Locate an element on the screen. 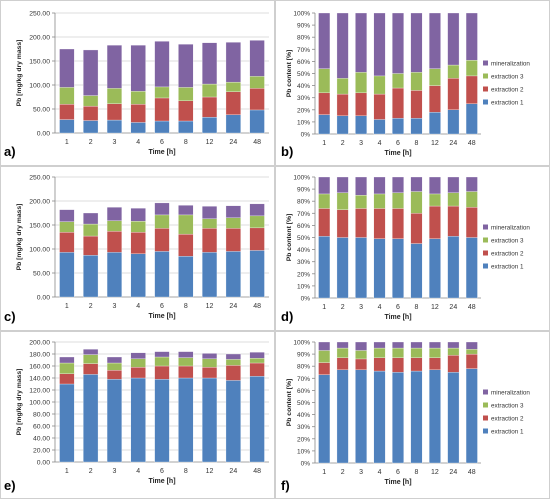 This screenshot has width=550, height=499. x-tick-label: 3 is located at coordinates (114, 471).